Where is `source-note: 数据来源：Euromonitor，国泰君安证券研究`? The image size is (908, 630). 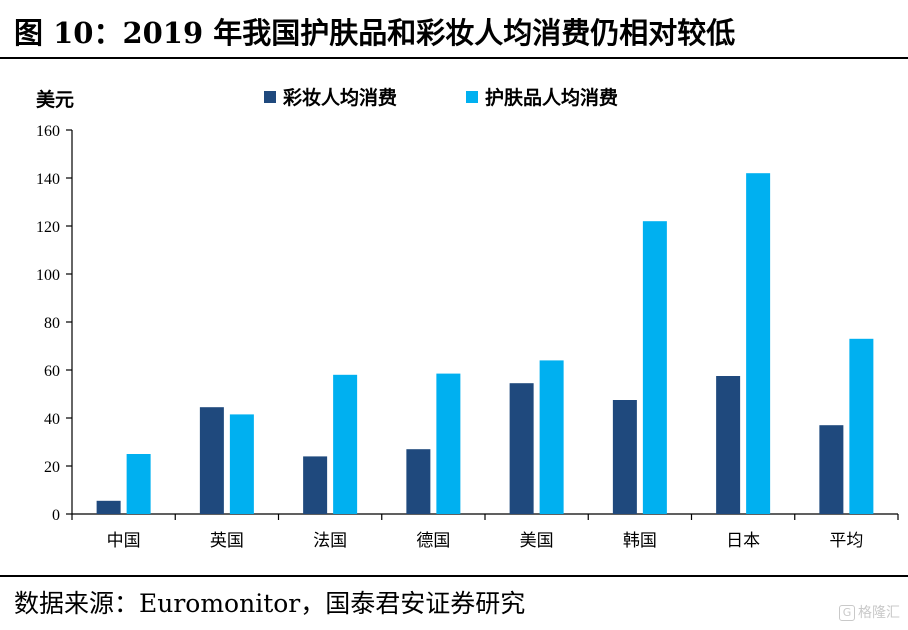 source-note: 数据来源：Euromonitor，国泰君安证券研究 is located at coordinates (270, 603).